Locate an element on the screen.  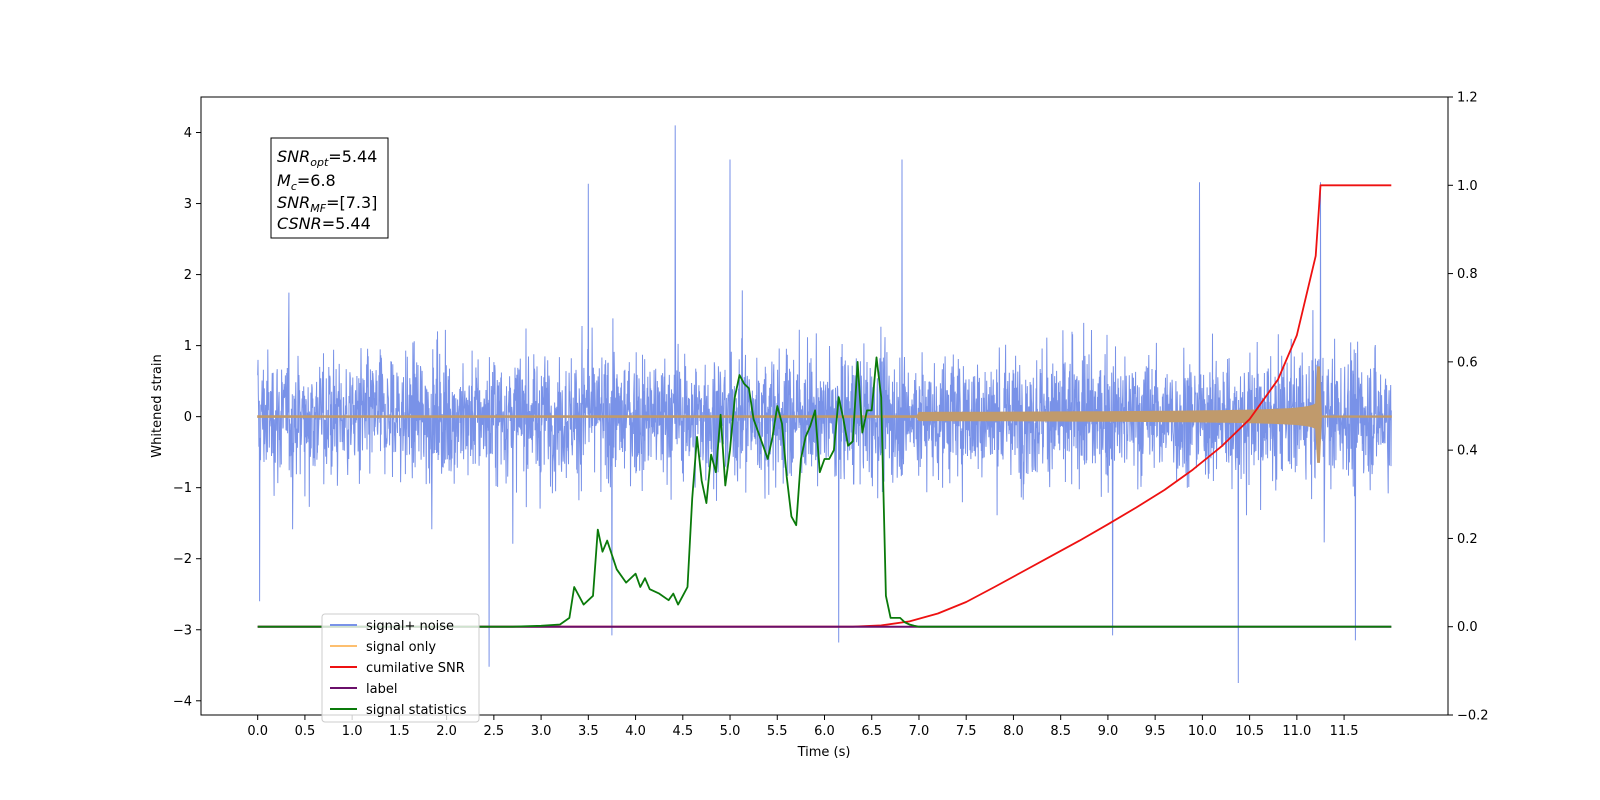
annotation-box: SNRopt=5.44 Mc=6.8 SNRMF=[7.3] CSNR=5.44 is located at coordinates (329, 188).